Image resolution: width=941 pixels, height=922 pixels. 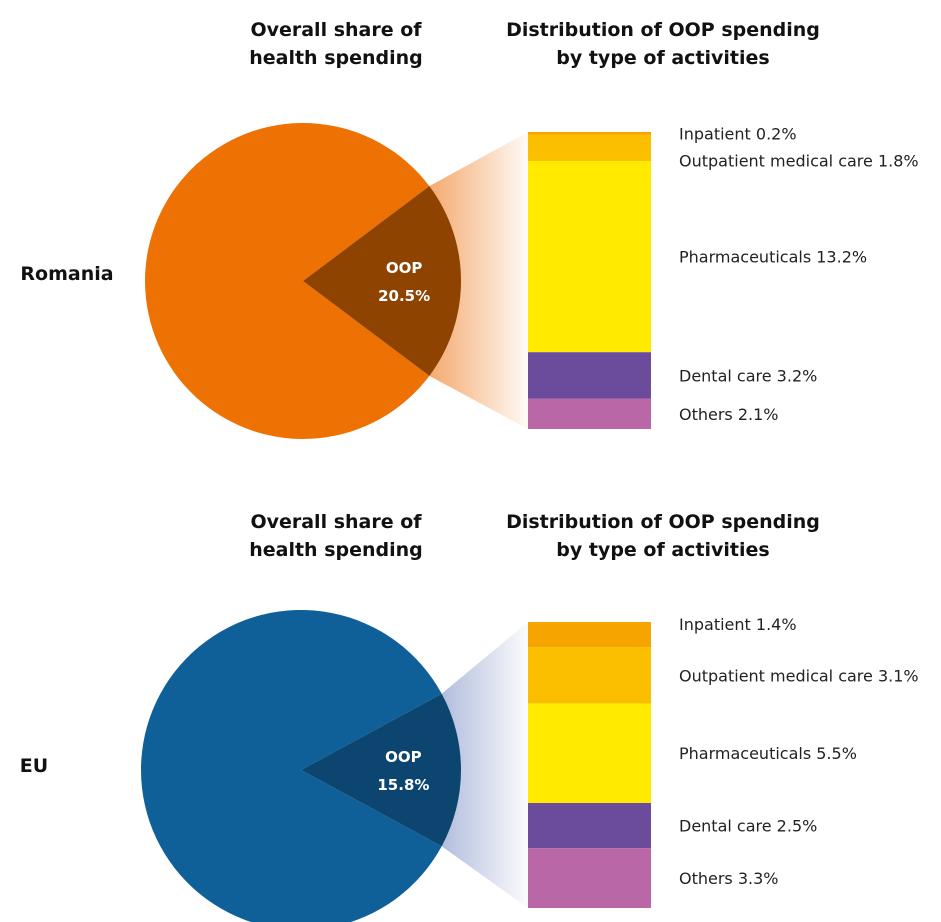 What do you see at coordinates (748, 375) in the screenshot?
I see `bar-label-dental-care: Dental care 3.2%` at bounding box center [748, 375].